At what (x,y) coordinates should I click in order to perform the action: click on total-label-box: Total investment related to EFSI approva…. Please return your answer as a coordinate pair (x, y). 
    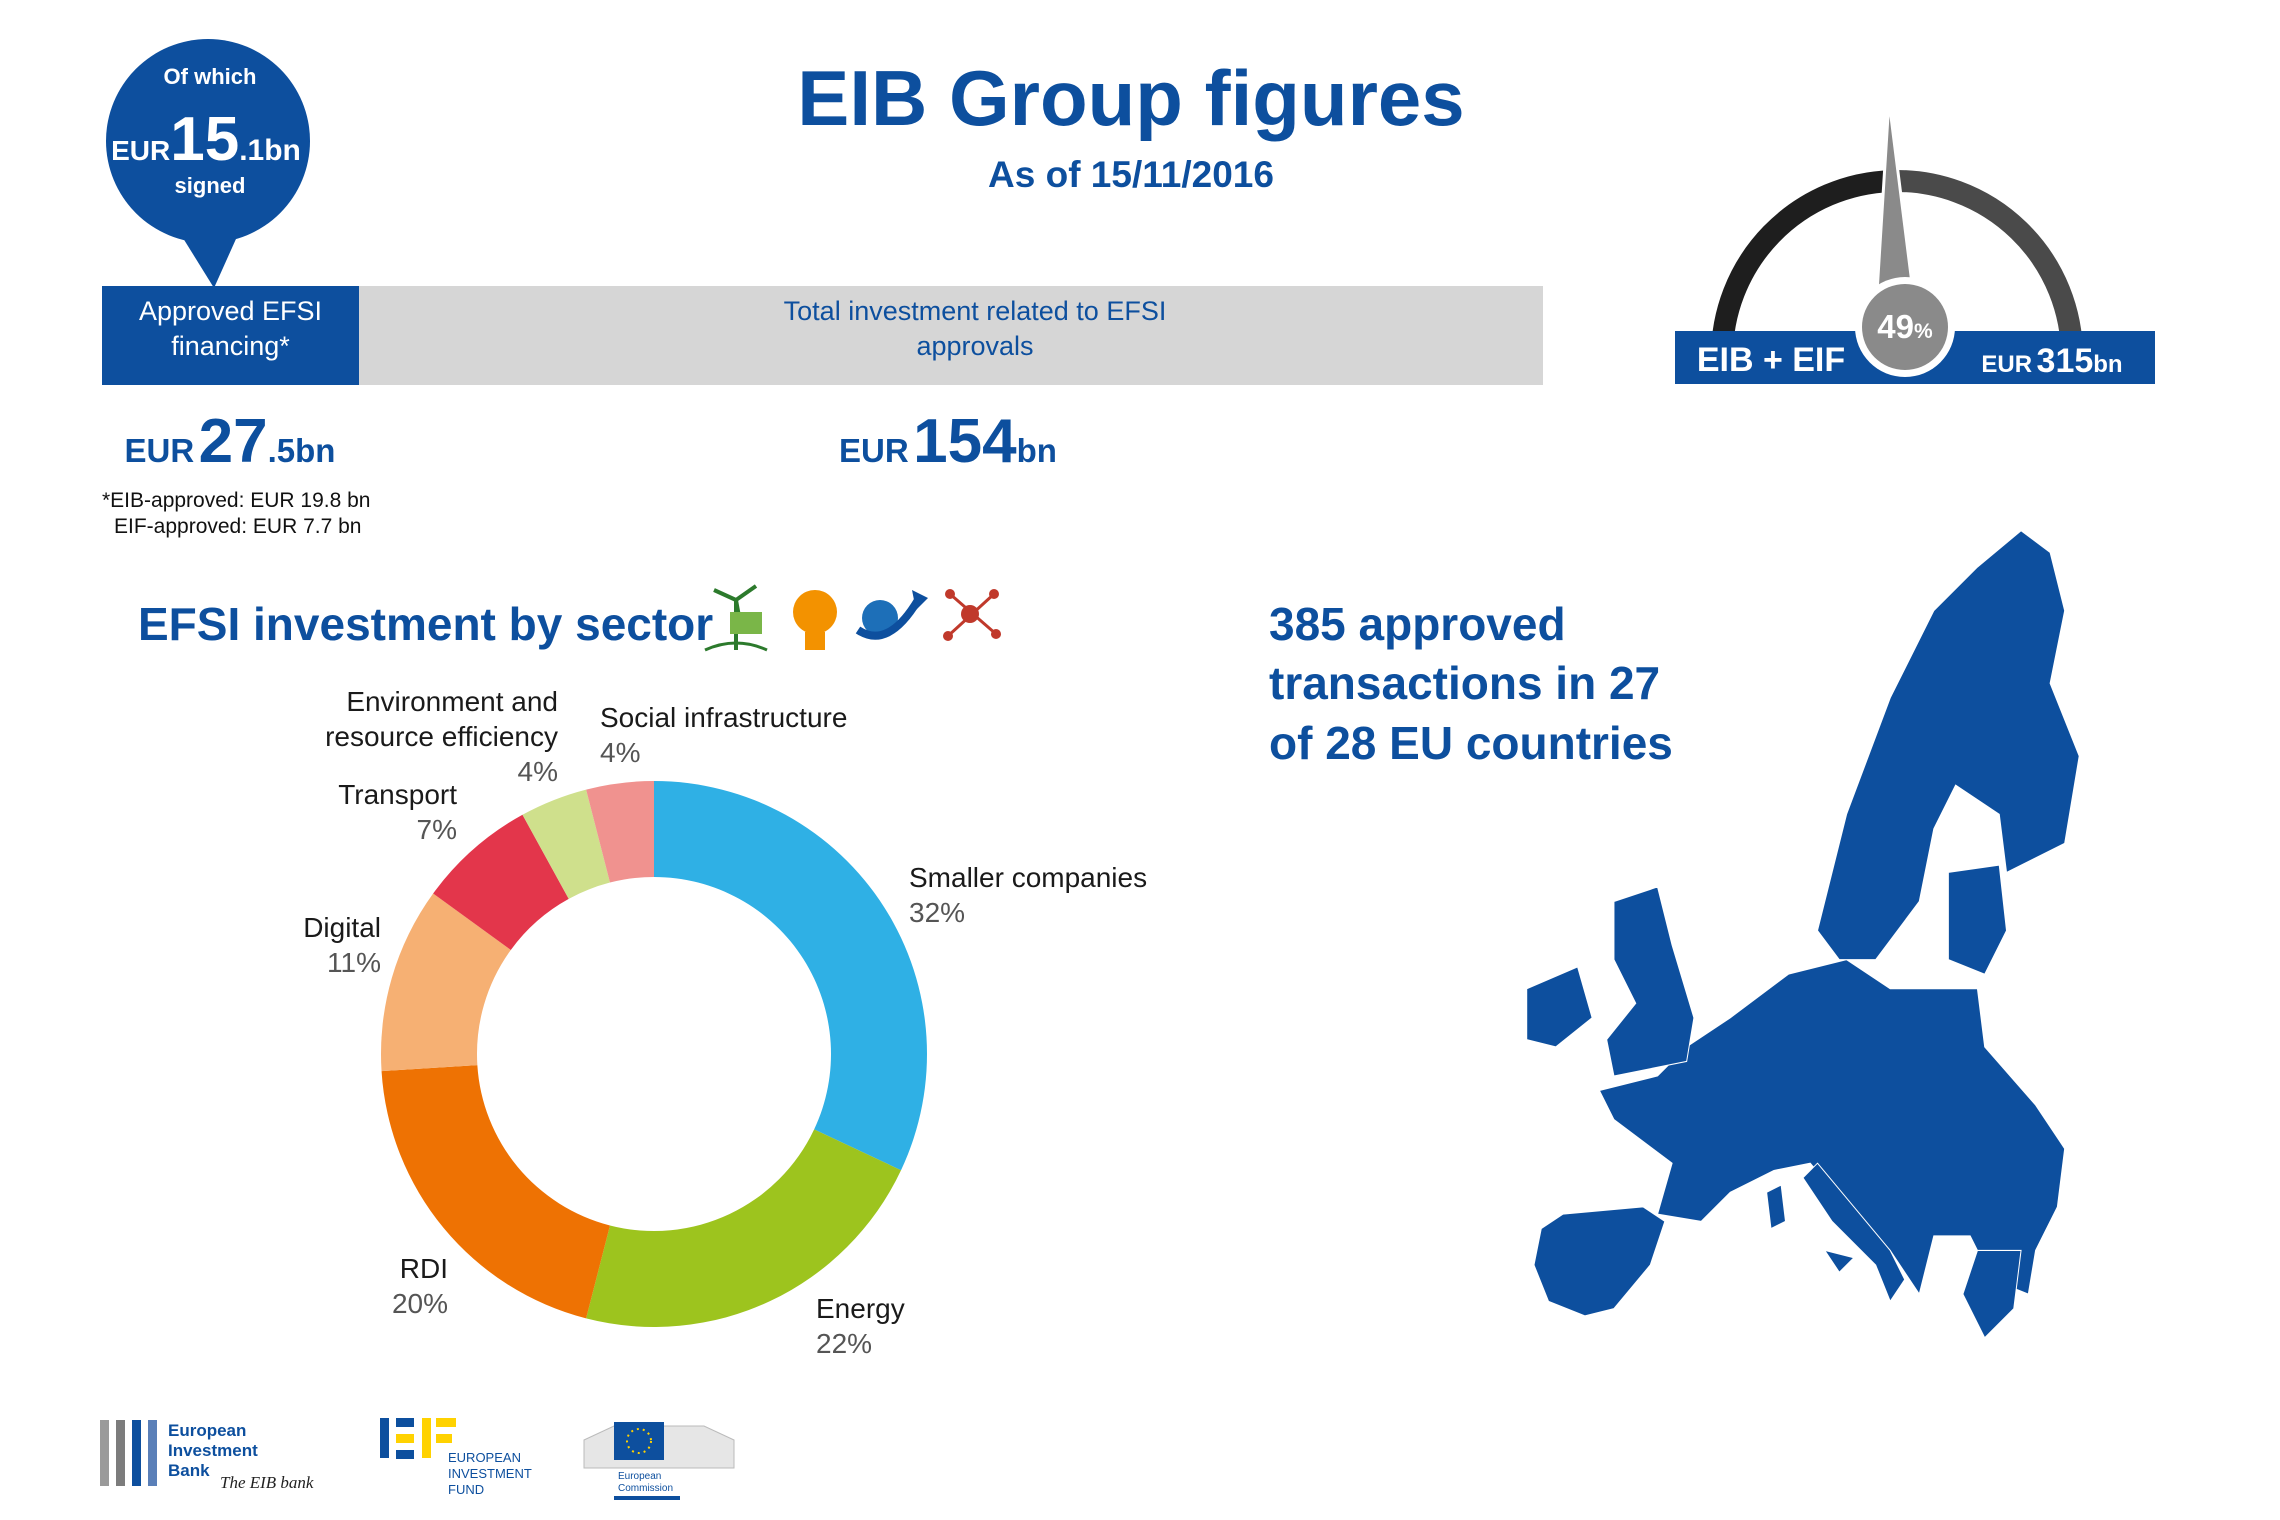
    Looking at the image, I should click on (975, 328).